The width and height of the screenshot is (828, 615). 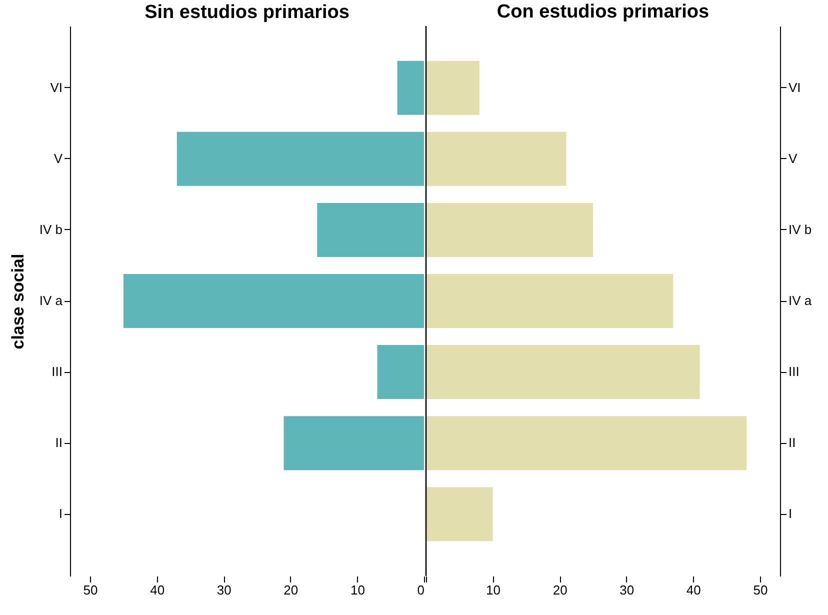 What do you see at coordinates (247, 12) in the screenshot?
I see `chart-title: Sin estudios primarios` at bounding box center [247, 12].